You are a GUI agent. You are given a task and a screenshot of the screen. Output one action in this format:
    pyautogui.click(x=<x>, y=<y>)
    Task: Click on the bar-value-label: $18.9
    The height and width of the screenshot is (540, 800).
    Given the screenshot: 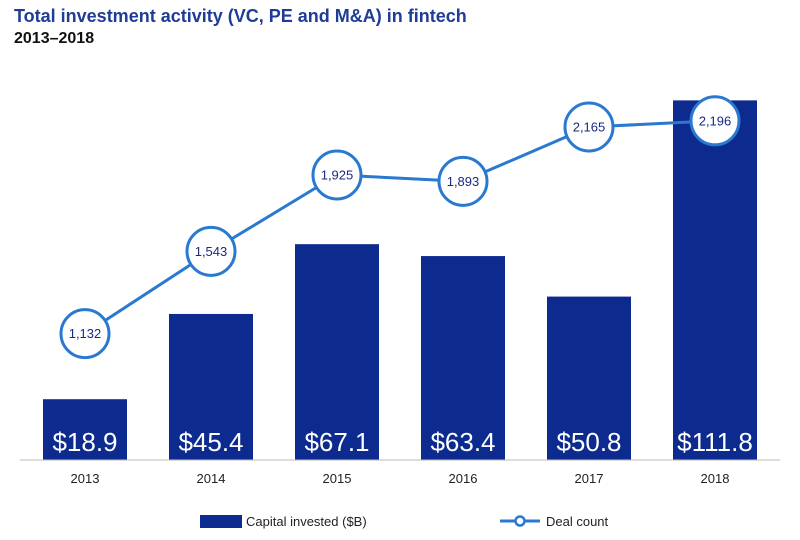 What is the action you would take?
    pyautogui.click(x=84, y=442)
    